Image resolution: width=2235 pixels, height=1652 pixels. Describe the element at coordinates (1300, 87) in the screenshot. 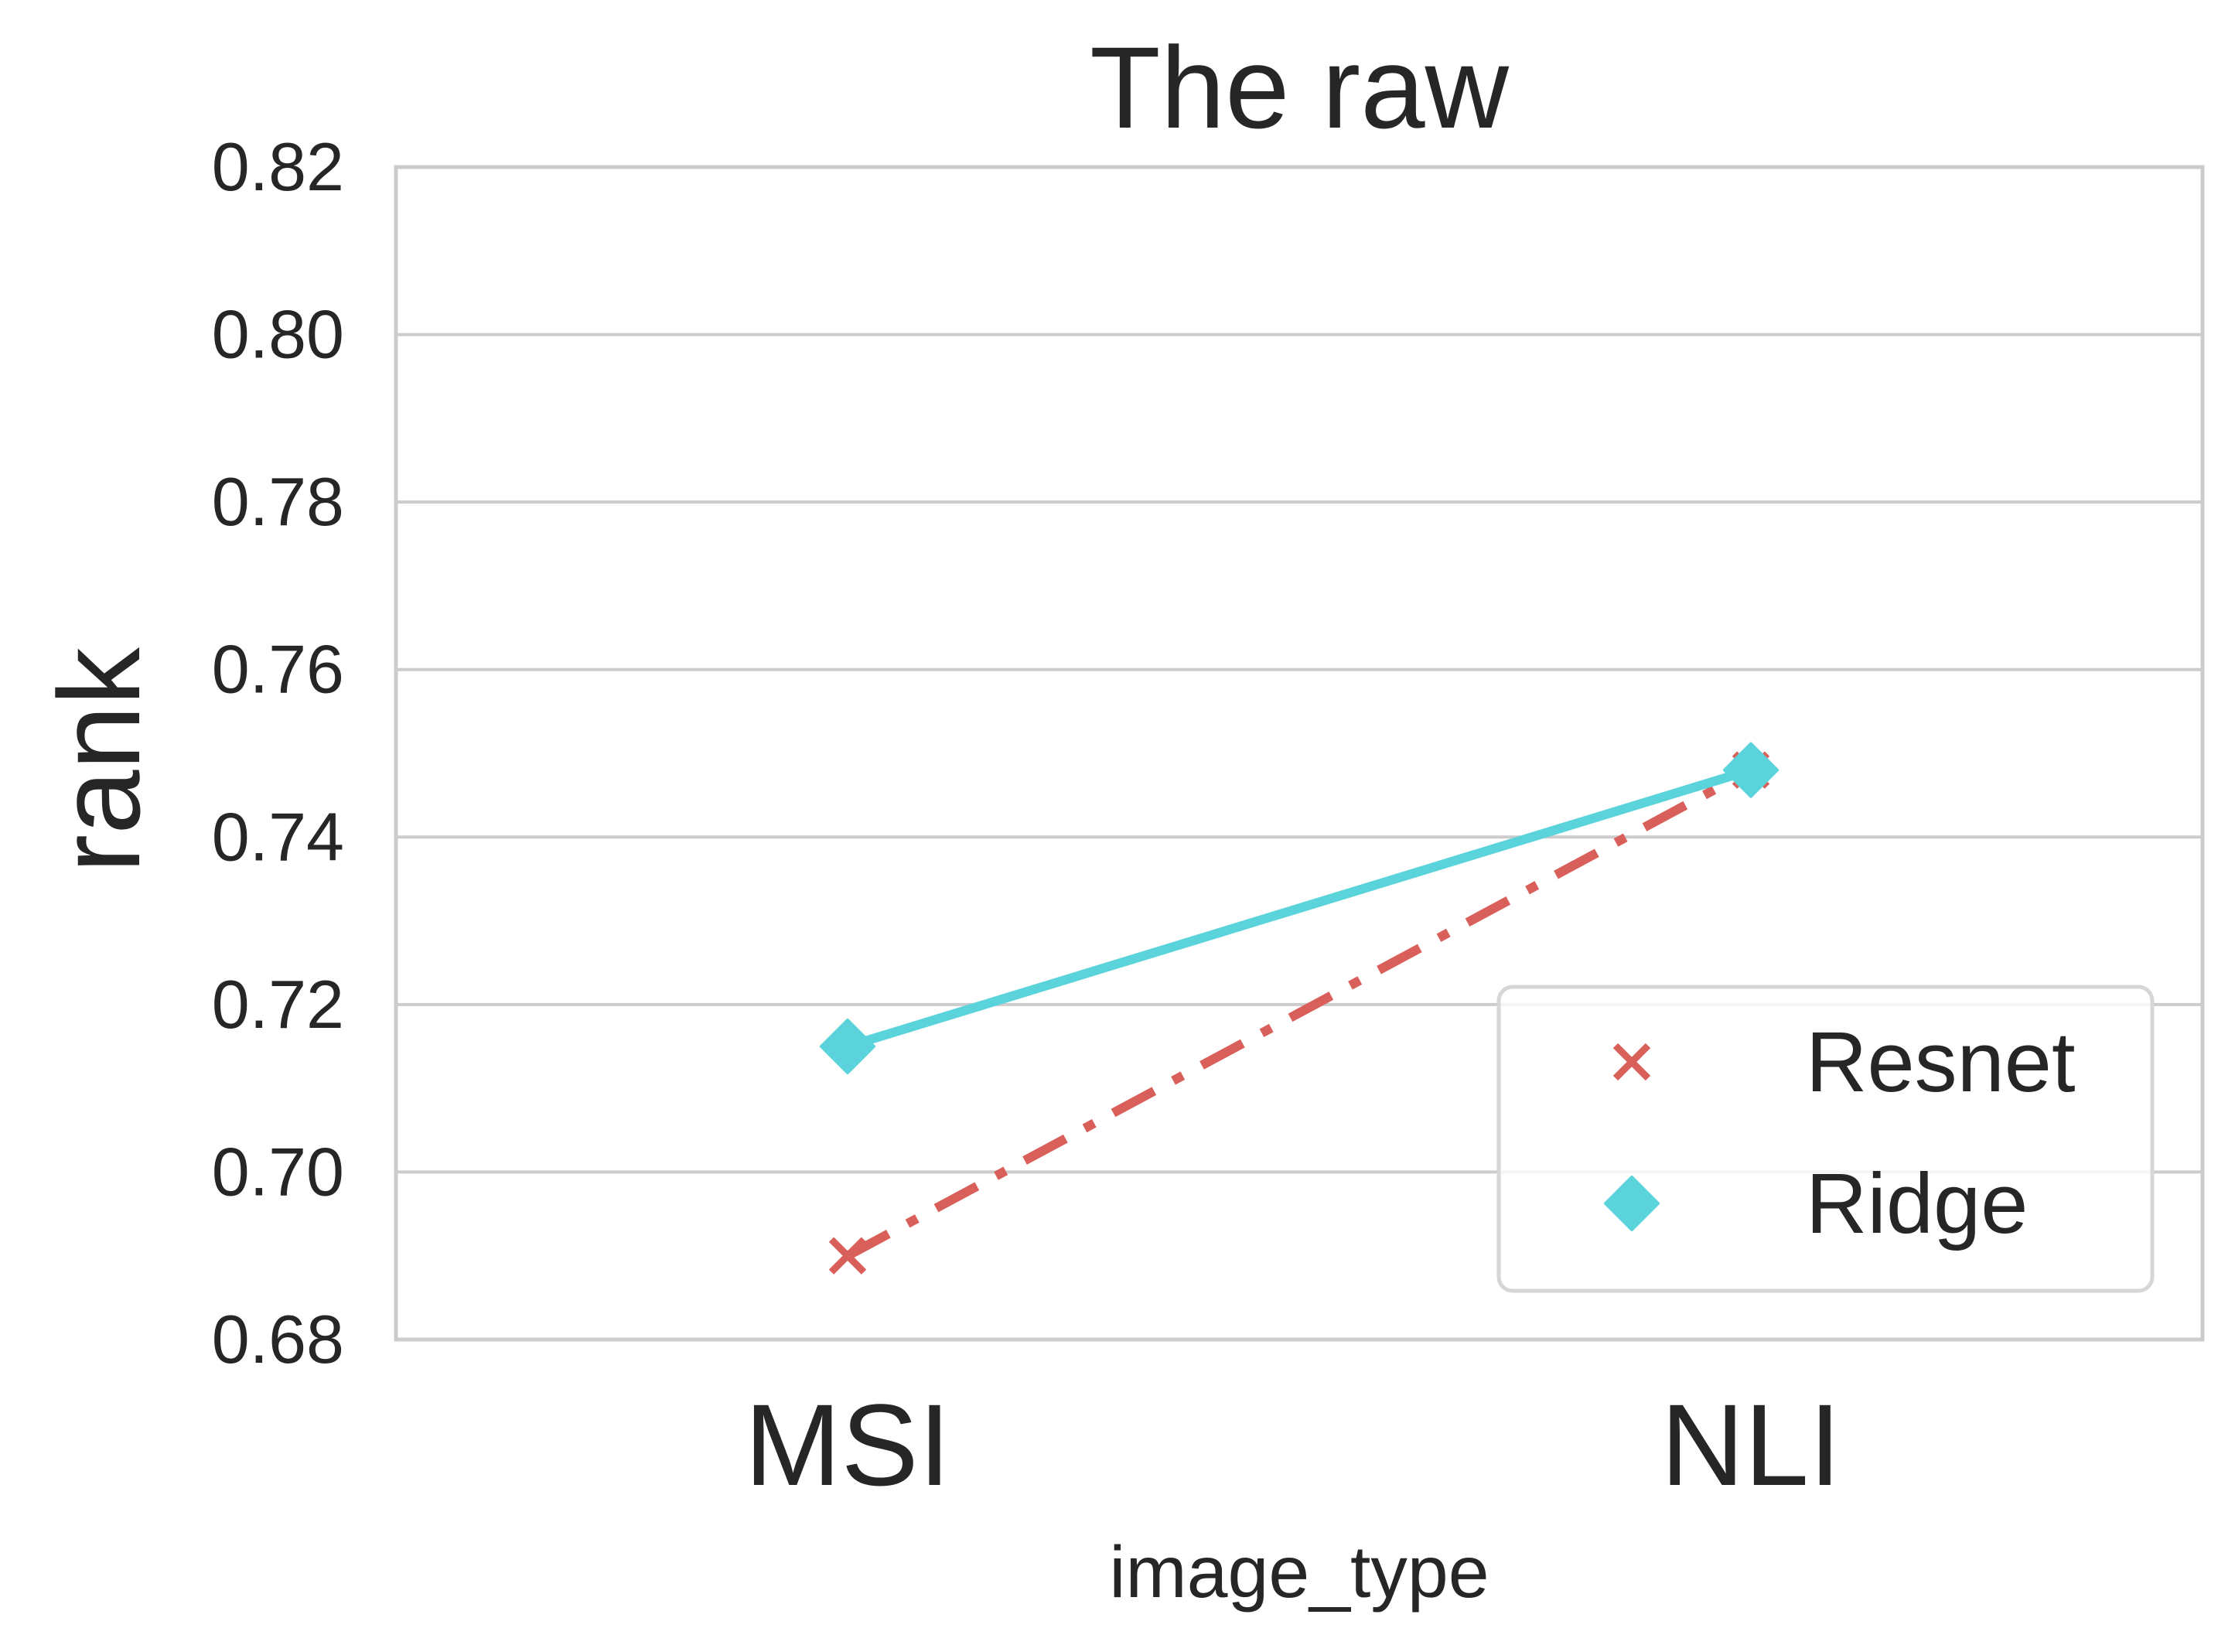

I see `chart-title: The raw` at that location.